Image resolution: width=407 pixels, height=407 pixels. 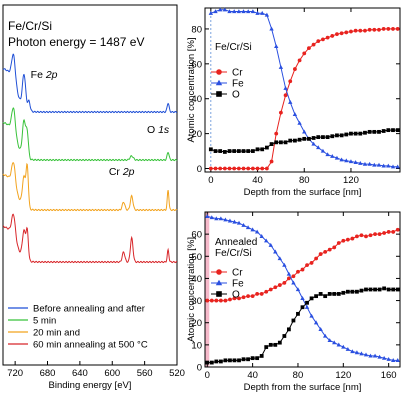 What do you see at coordinates (196, 257) in the screenshot?
I see `y-tick-label: 50` at bounding box center [196, 257].